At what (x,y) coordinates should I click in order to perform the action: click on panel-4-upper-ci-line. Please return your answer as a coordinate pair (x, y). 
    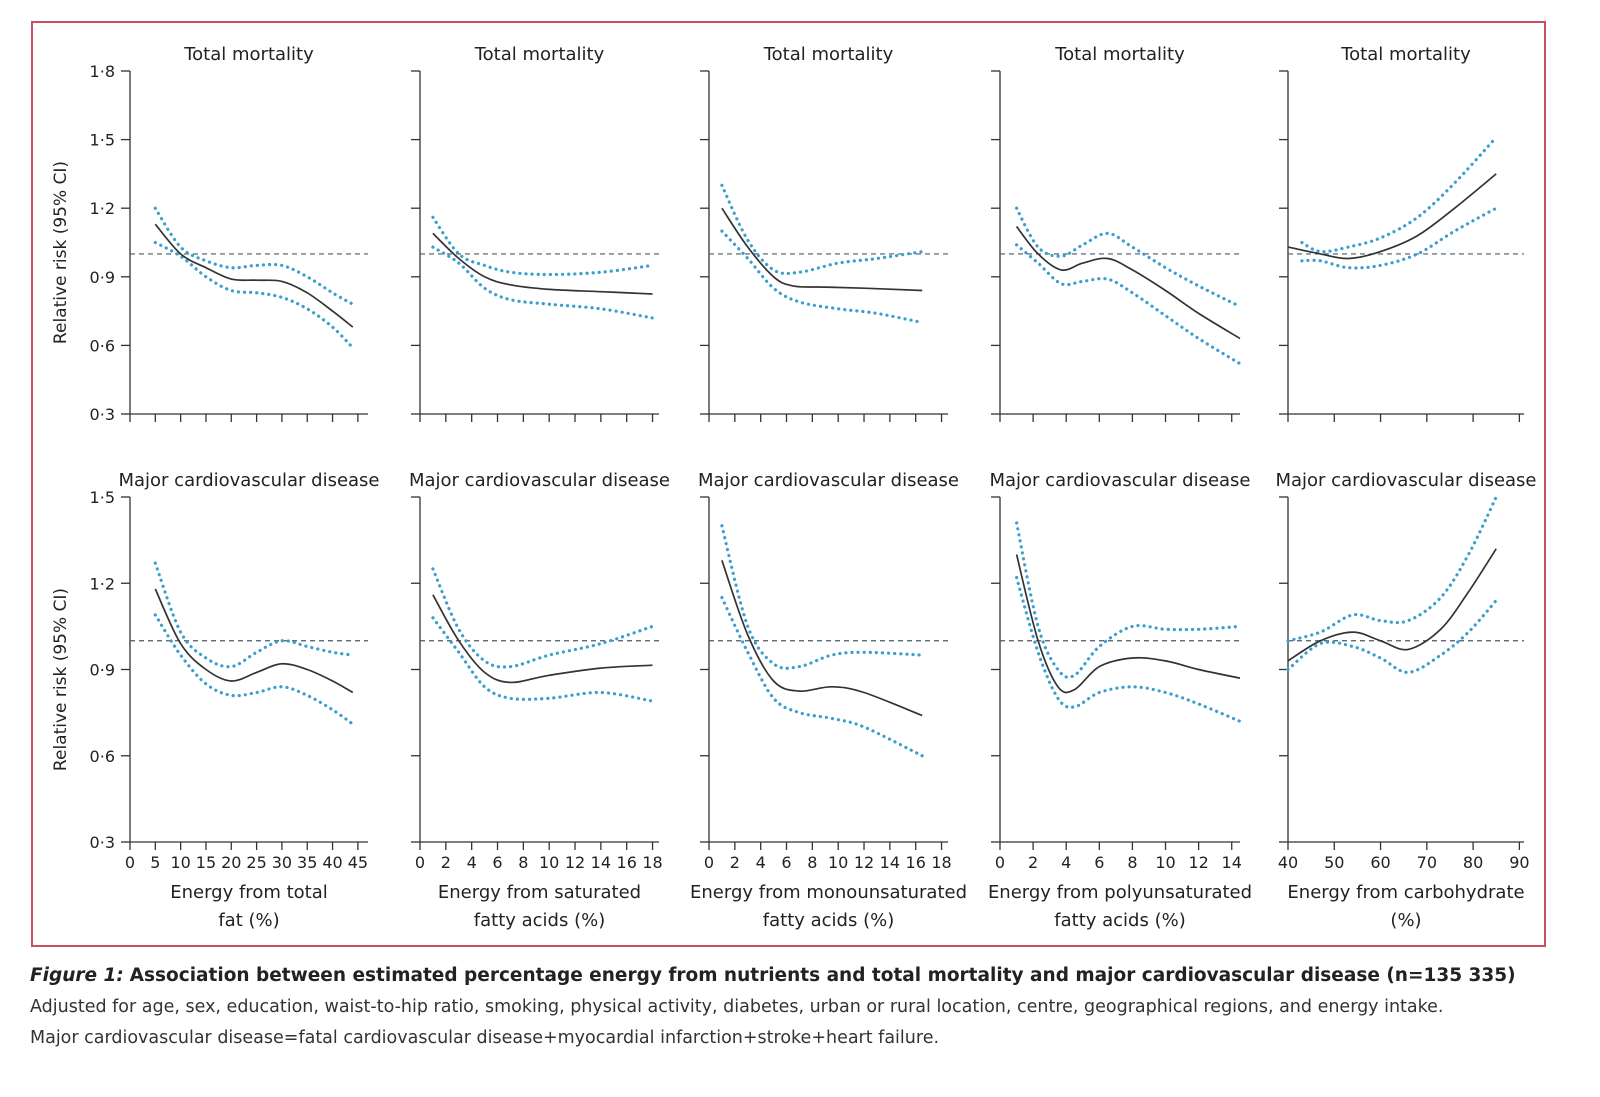
    Looking at the image, I should click on (1128, 257).